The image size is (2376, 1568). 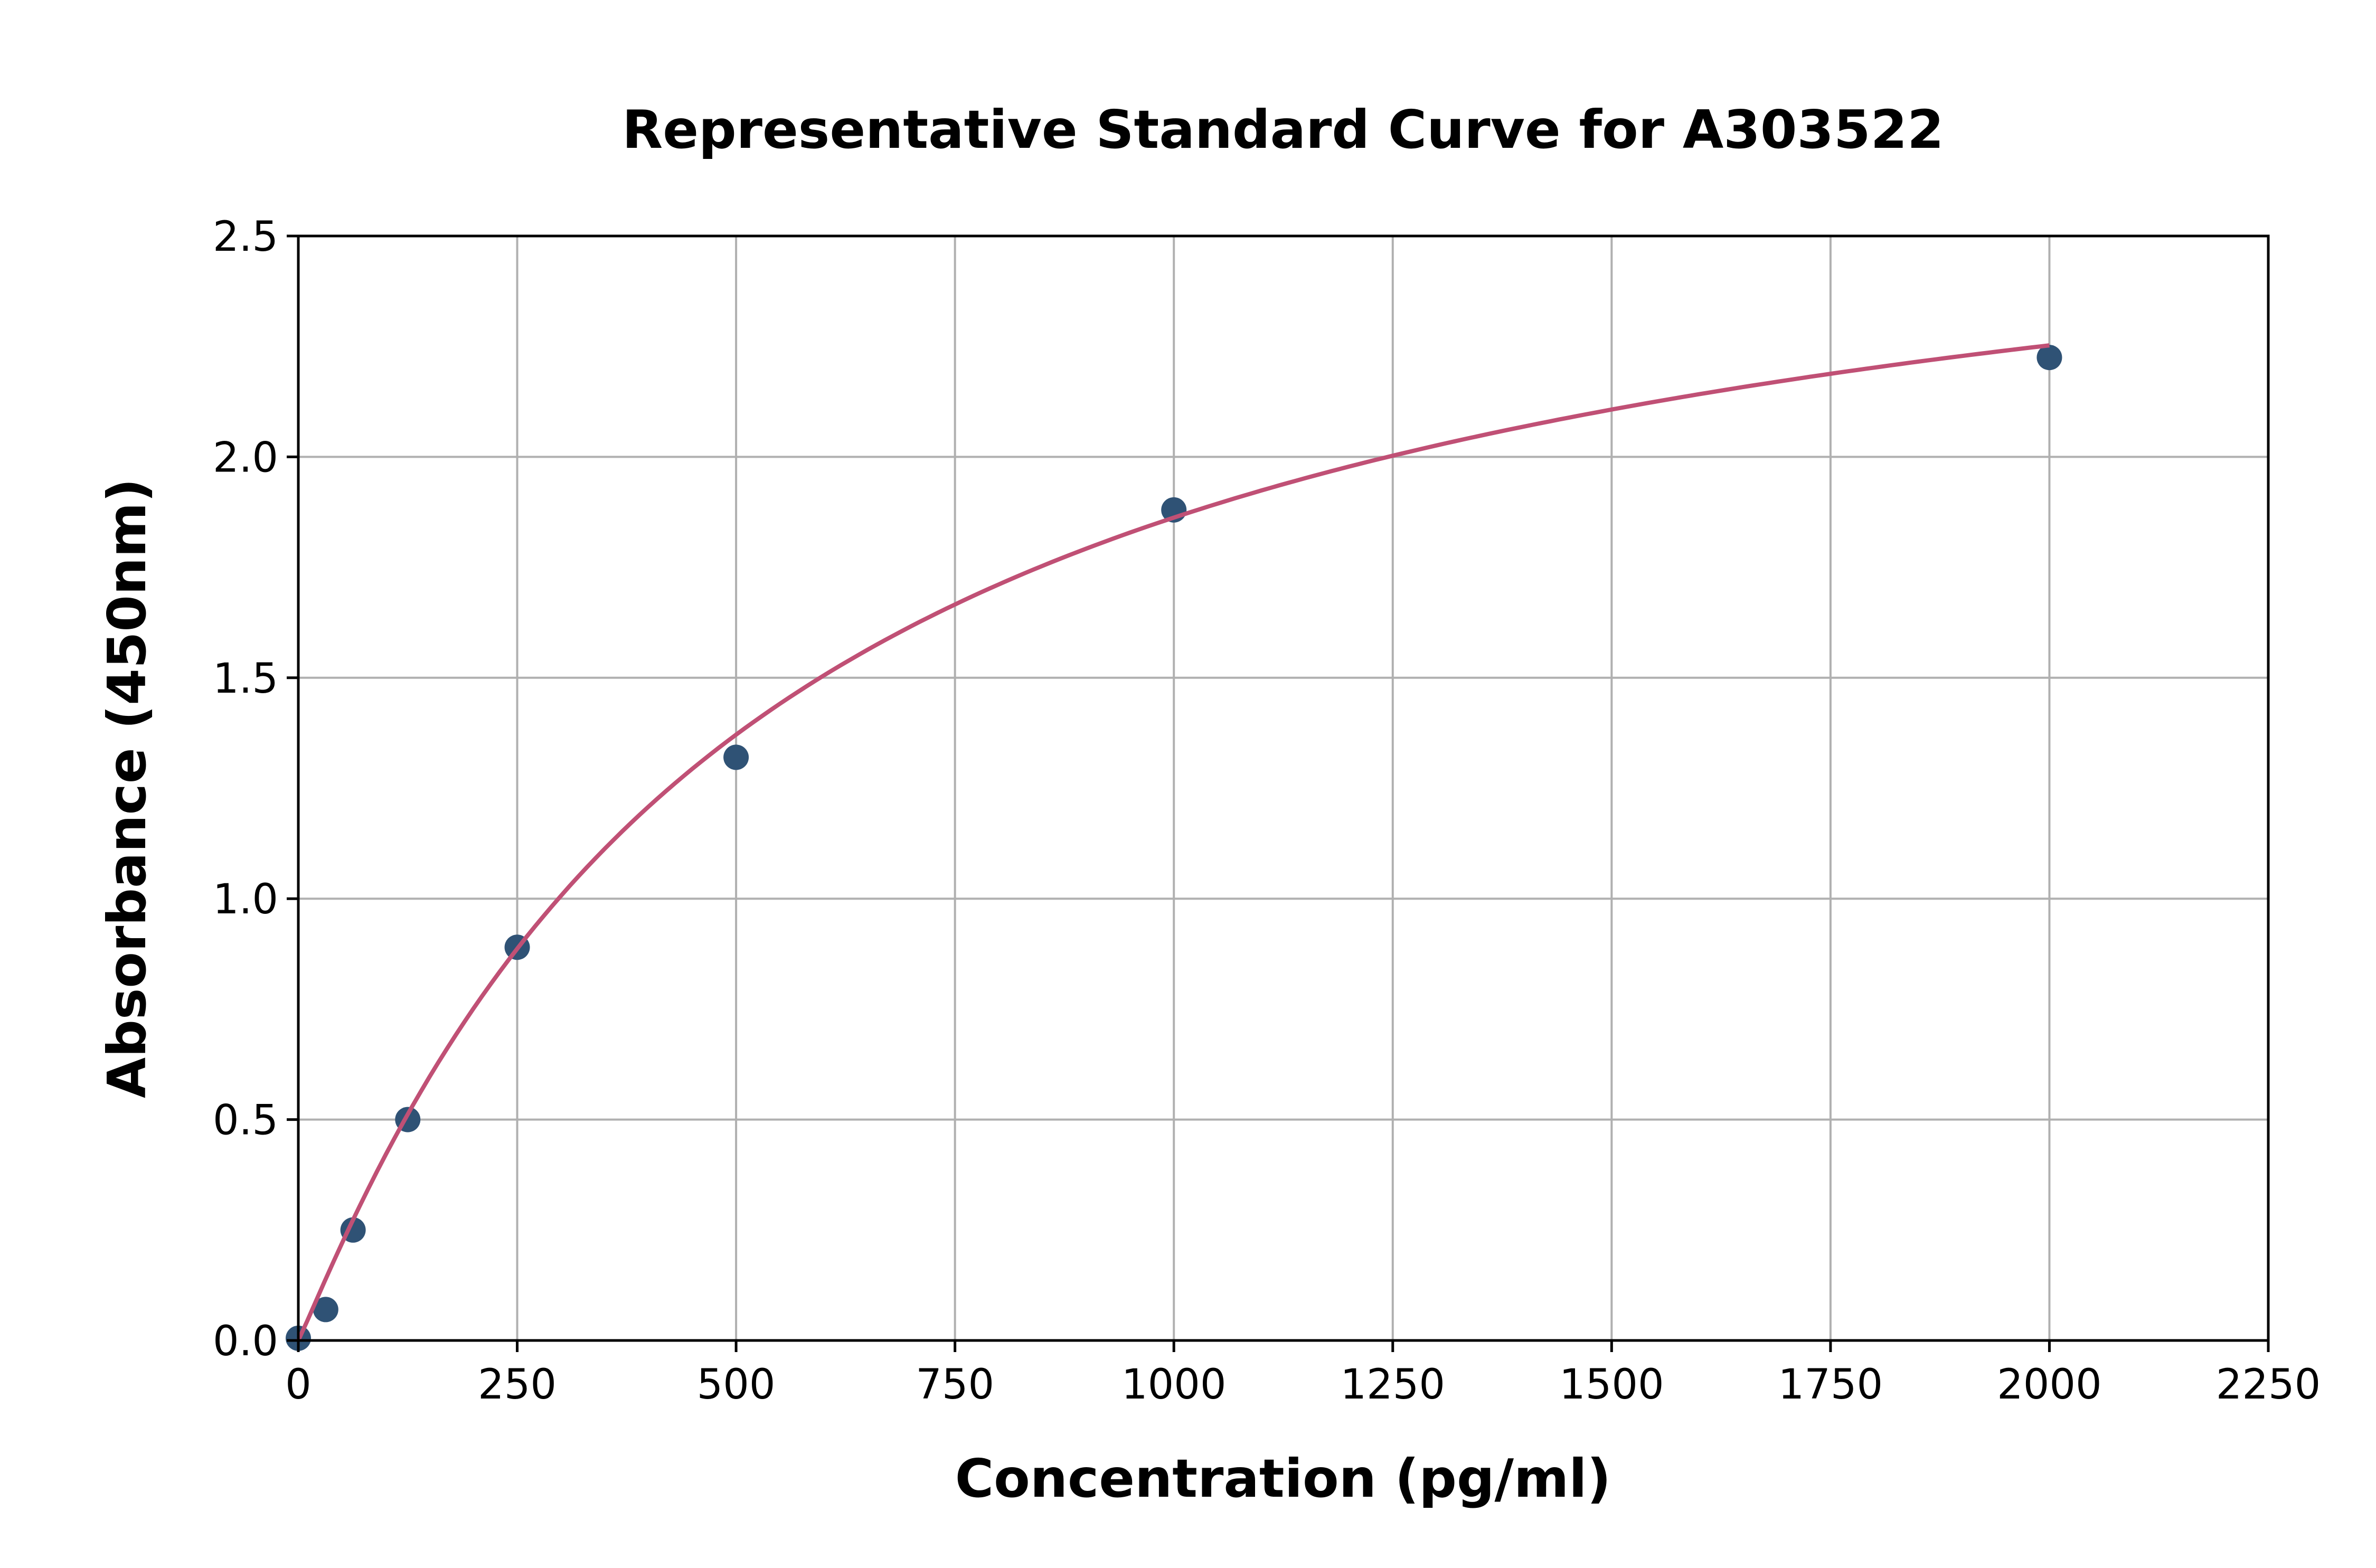 What do you see at coordinates (1174, 1385) in the screenshot?
I see `x-tick-label: 1000` at bounding box center [1174, 1385].